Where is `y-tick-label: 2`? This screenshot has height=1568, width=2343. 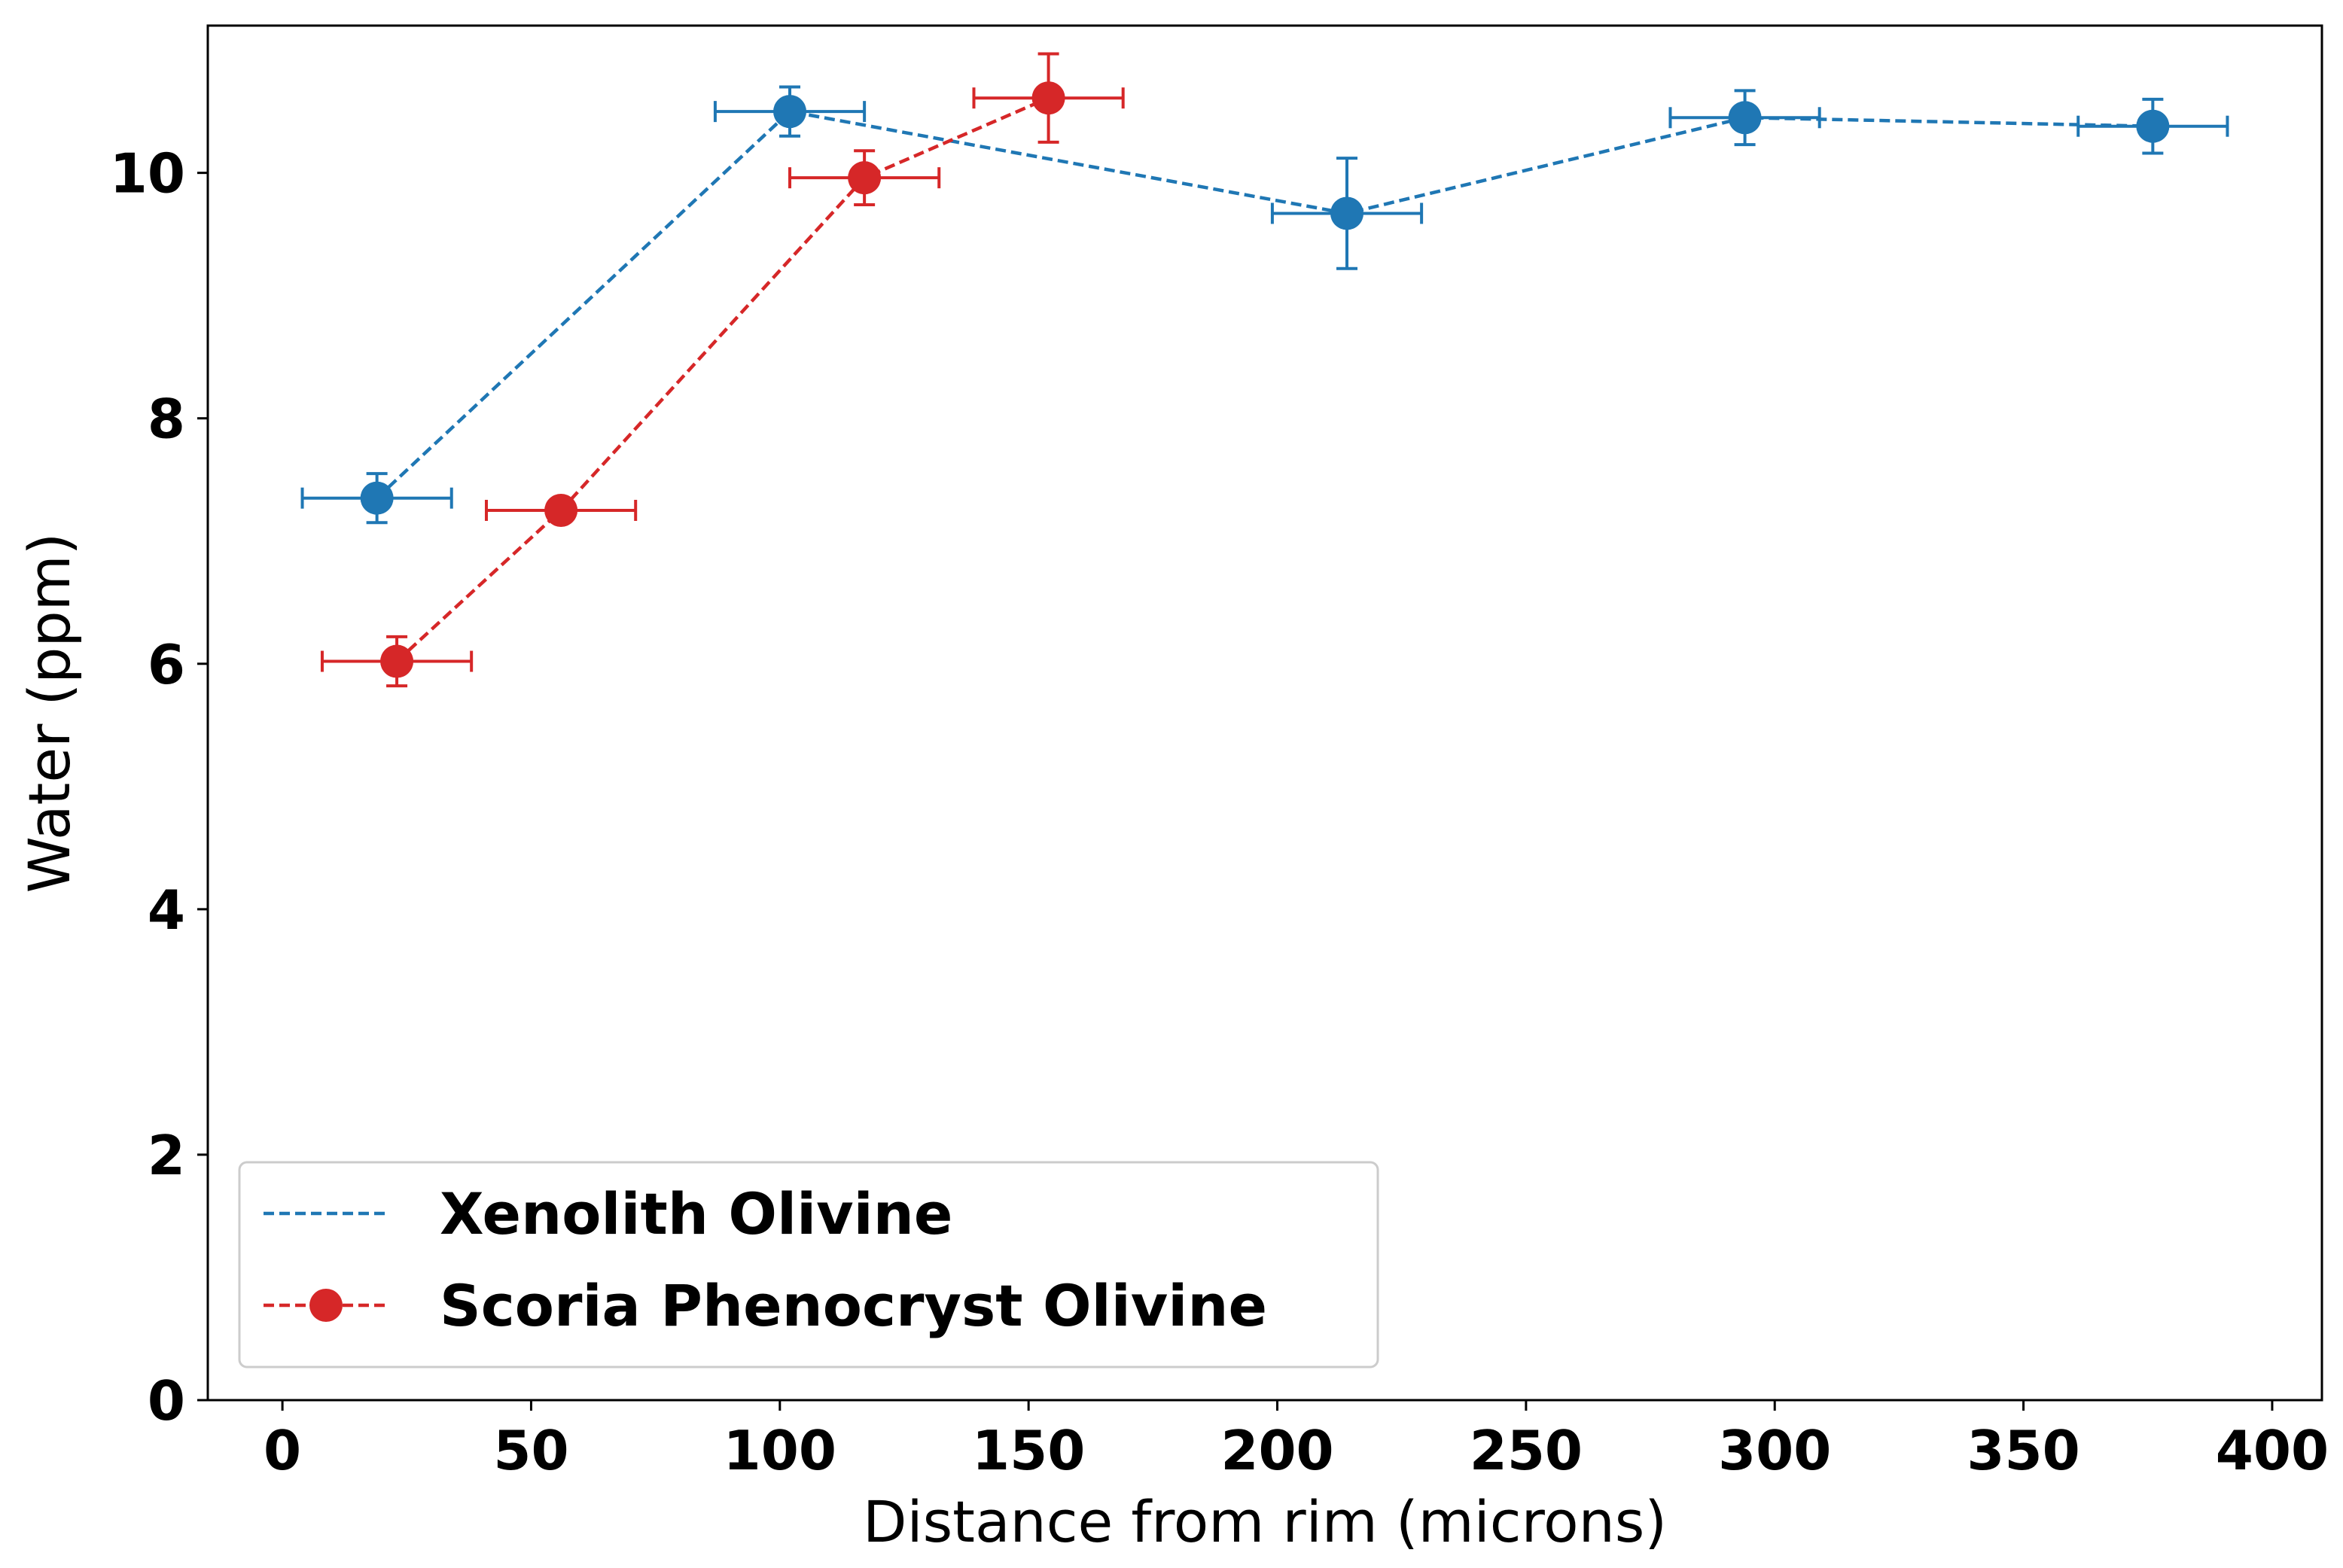
y-tick-label: 2 is located at coordinates (166, 1155).